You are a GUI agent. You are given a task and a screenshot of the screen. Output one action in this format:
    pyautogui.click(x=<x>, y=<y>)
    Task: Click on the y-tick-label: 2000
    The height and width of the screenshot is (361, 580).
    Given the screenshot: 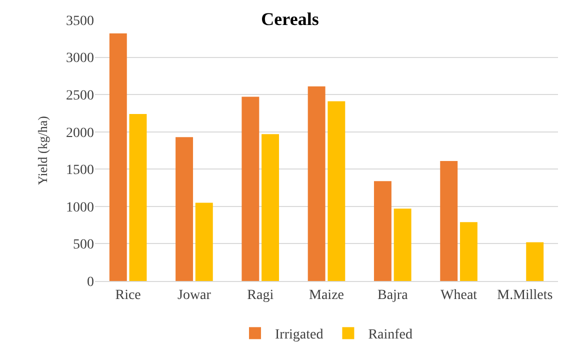 What is the action you would take?
    pyautogui.click(x=80, y=133)
    